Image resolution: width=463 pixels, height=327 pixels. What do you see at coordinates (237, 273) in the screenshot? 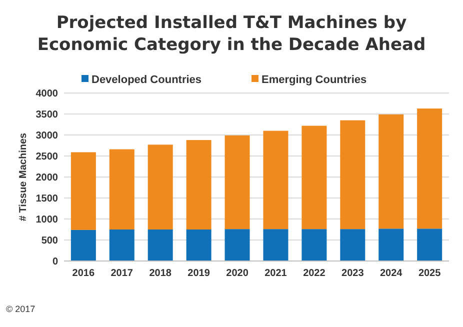
I see `x-tick-label: 2020` at bounding box center [237, 273].